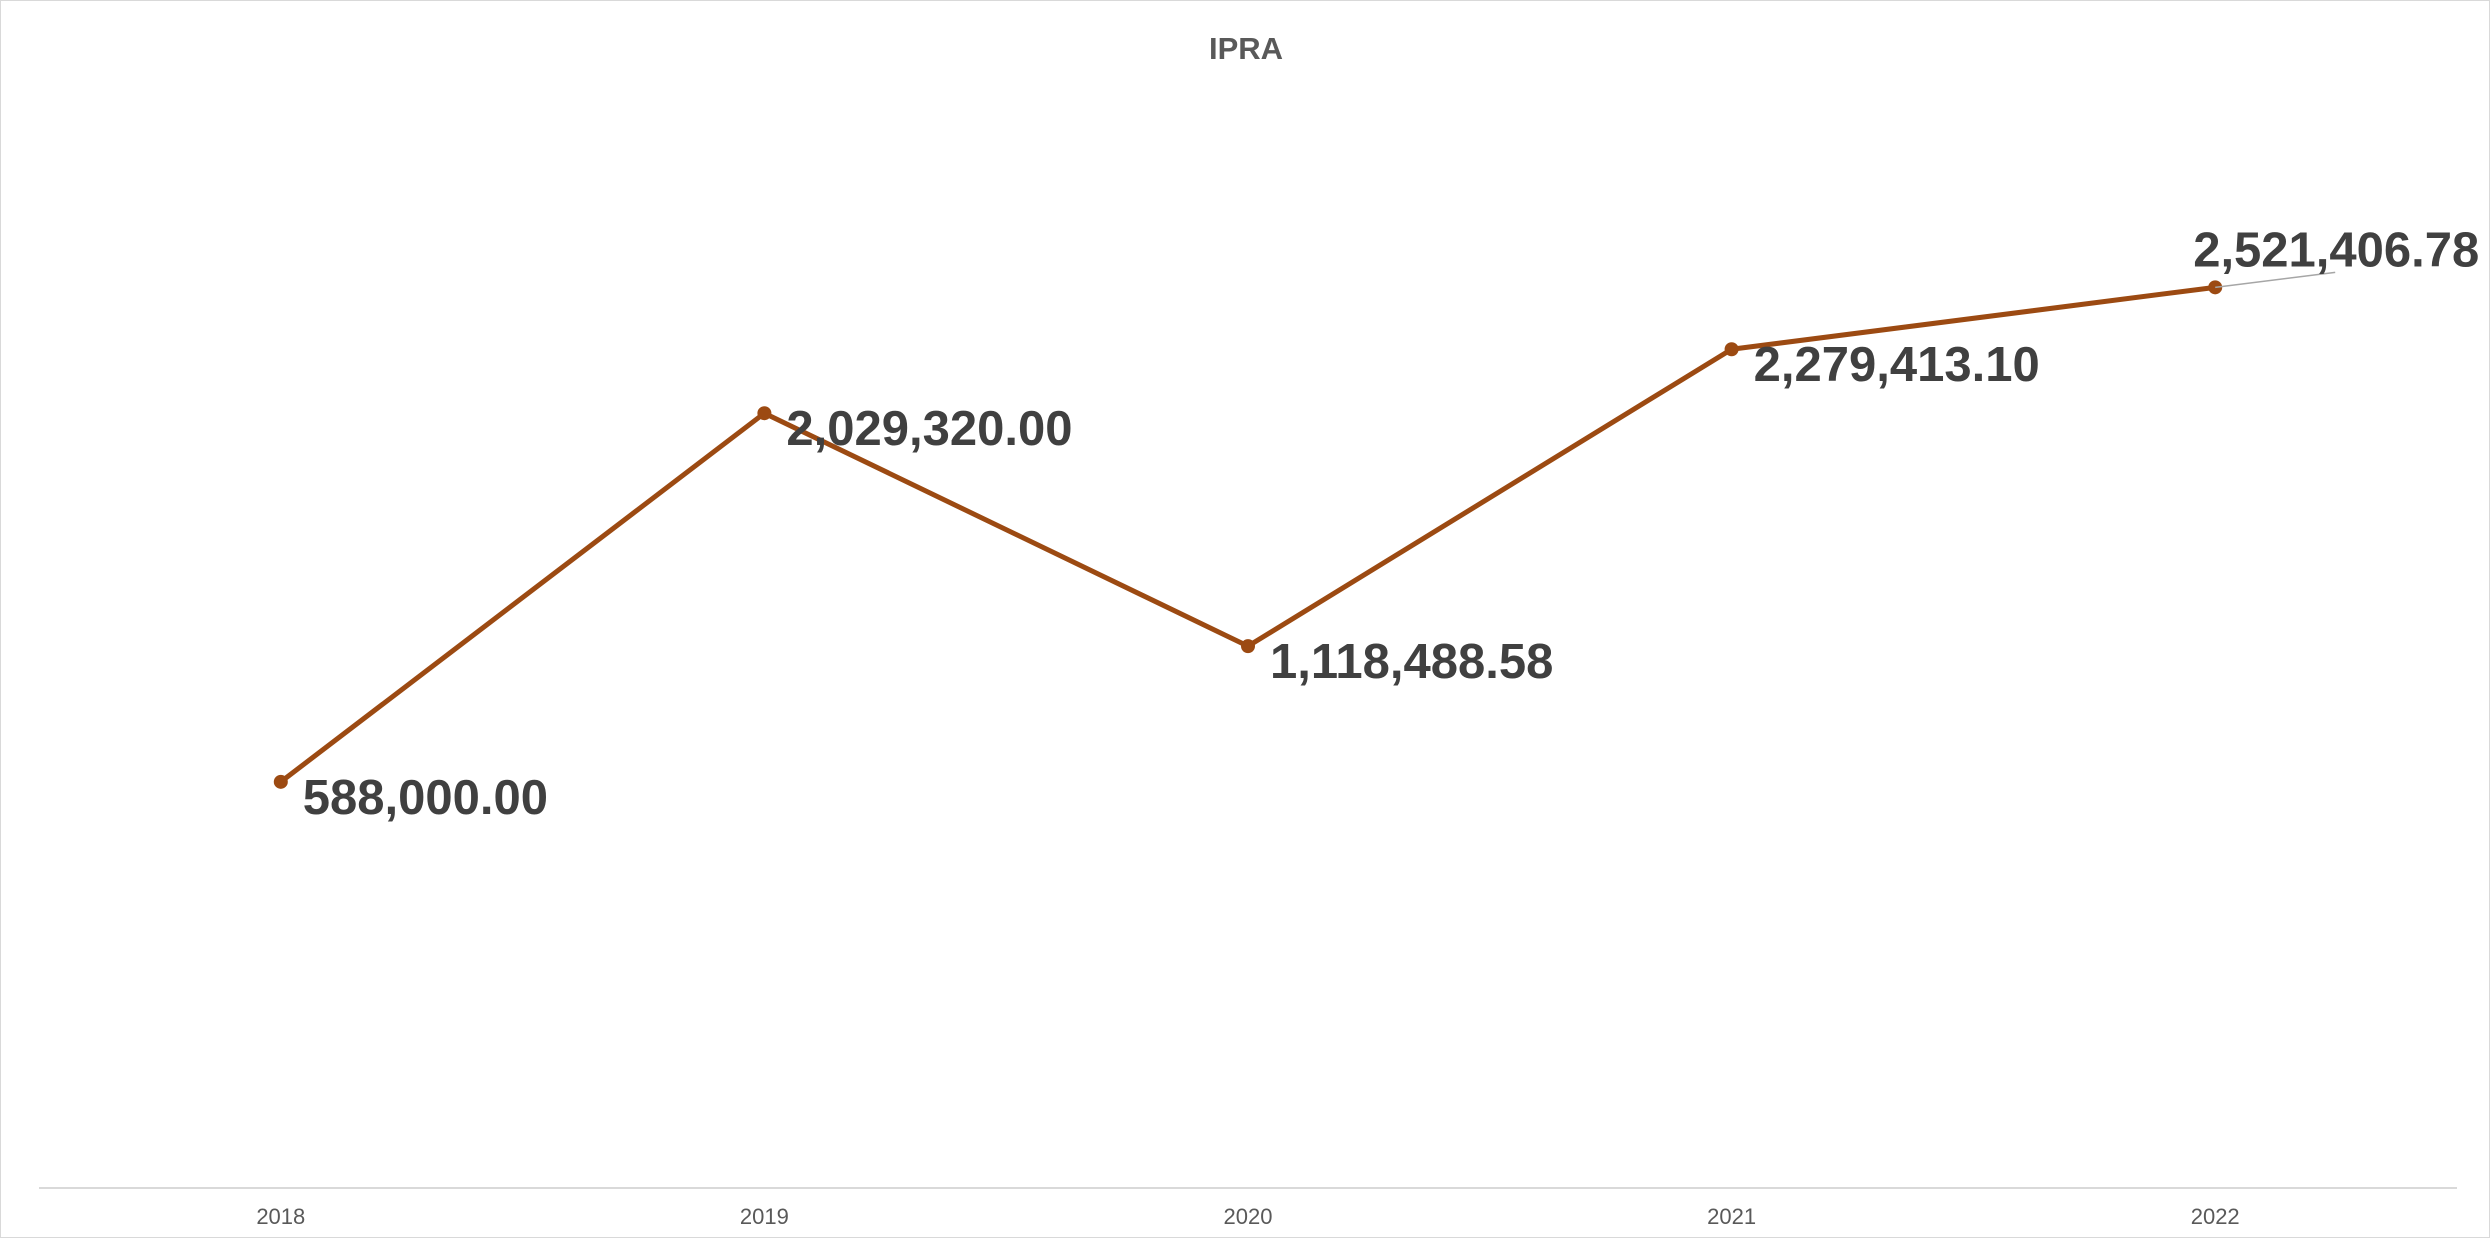 Image resolution: width=2492 pixels, height=1240 pixels. I want to click on x-tick-label: 2019, so click(764, 1216).